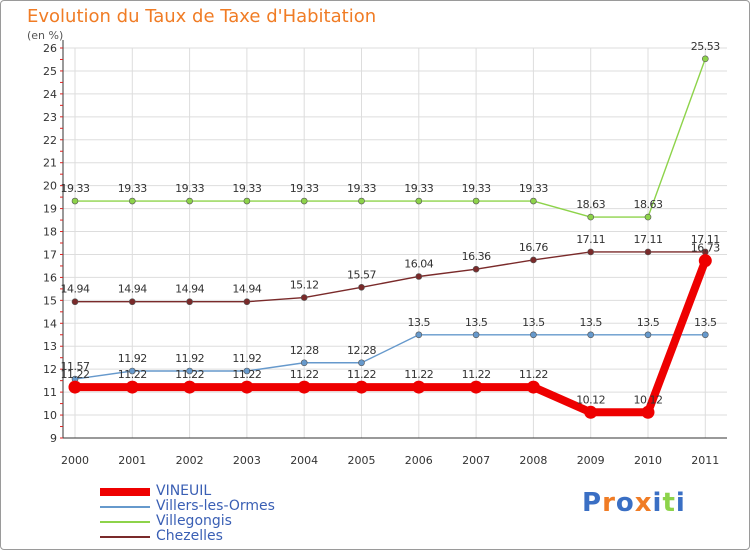 The width and height of the screenshot is (750, 550). What do you see at coordinates (590, 204) in the screenshot?
I see `data-label: 18.63` at bounding box center [590, 204].